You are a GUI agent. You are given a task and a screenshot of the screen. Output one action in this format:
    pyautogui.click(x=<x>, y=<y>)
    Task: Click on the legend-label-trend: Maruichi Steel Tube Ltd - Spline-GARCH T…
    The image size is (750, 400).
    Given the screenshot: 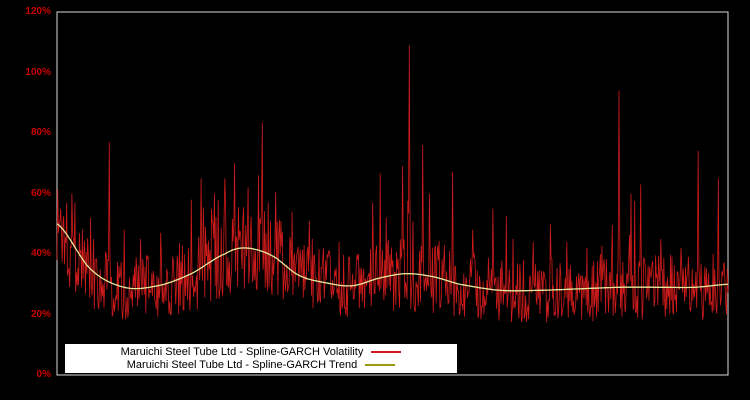 What is the action you would take?
    pyautogui.click(x=242, y=364)
    